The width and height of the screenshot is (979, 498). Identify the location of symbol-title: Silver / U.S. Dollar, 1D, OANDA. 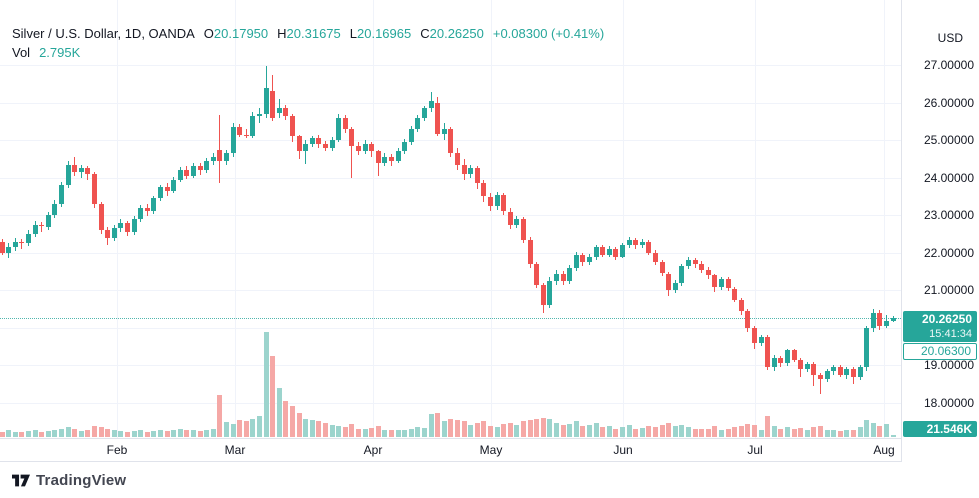
(103, 33).